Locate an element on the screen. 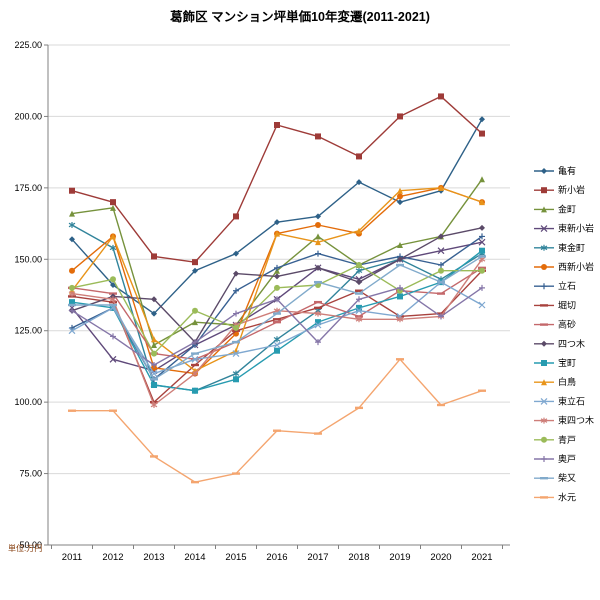 This screenshot has width=600, height=600. y-tick-label: 75.00 is located at coordinates (30, 474).